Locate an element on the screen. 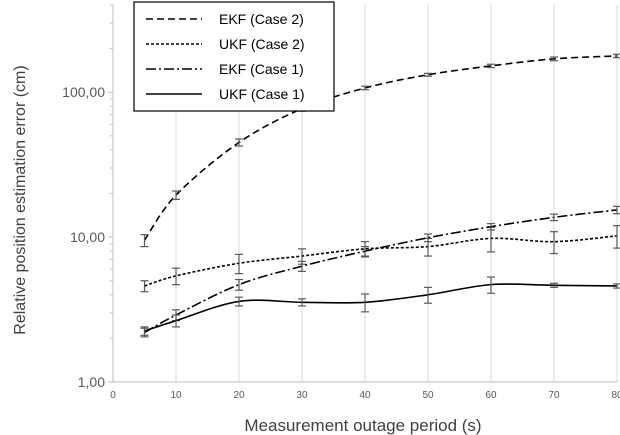 Image resolution: width=620 pixels, height=435 pixels. x-tick-label: 30 is located at coordinates (302, 395).